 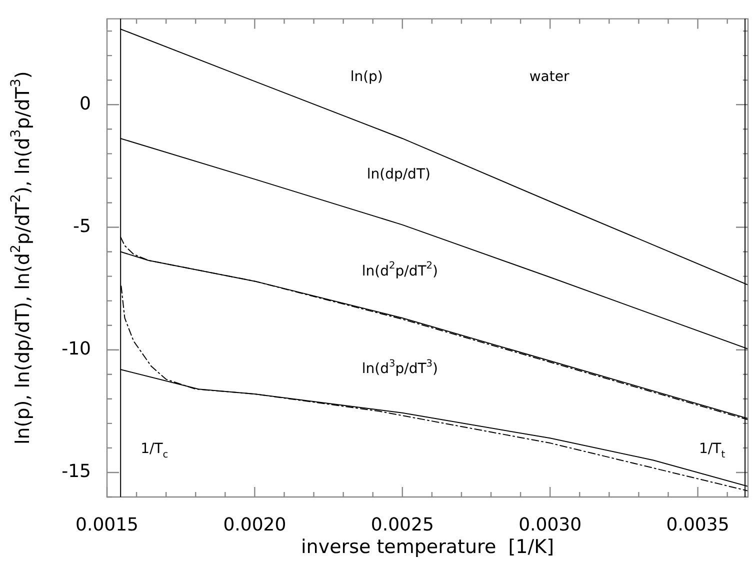 I want to click on x-tick-label: 0.0020, so click(x=254, y=525).